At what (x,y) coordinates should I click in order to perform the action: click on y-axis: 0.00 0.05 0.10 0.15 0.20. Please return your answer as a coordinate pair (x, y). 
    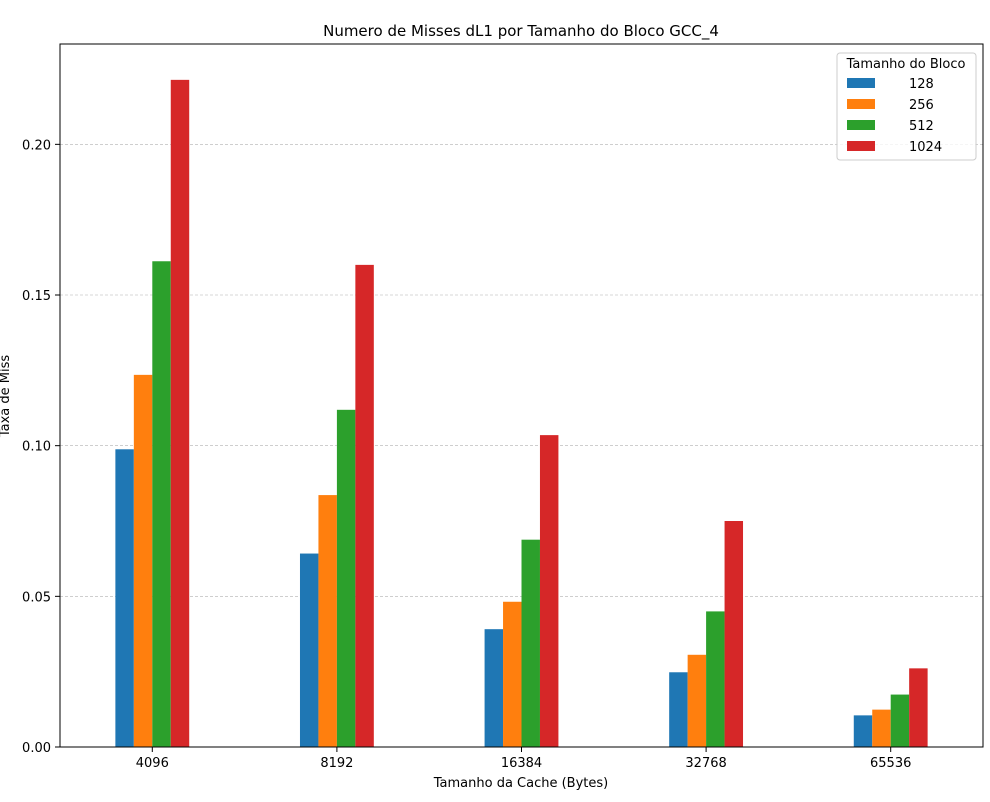
    Looking at the image, I should click on (41, 447).